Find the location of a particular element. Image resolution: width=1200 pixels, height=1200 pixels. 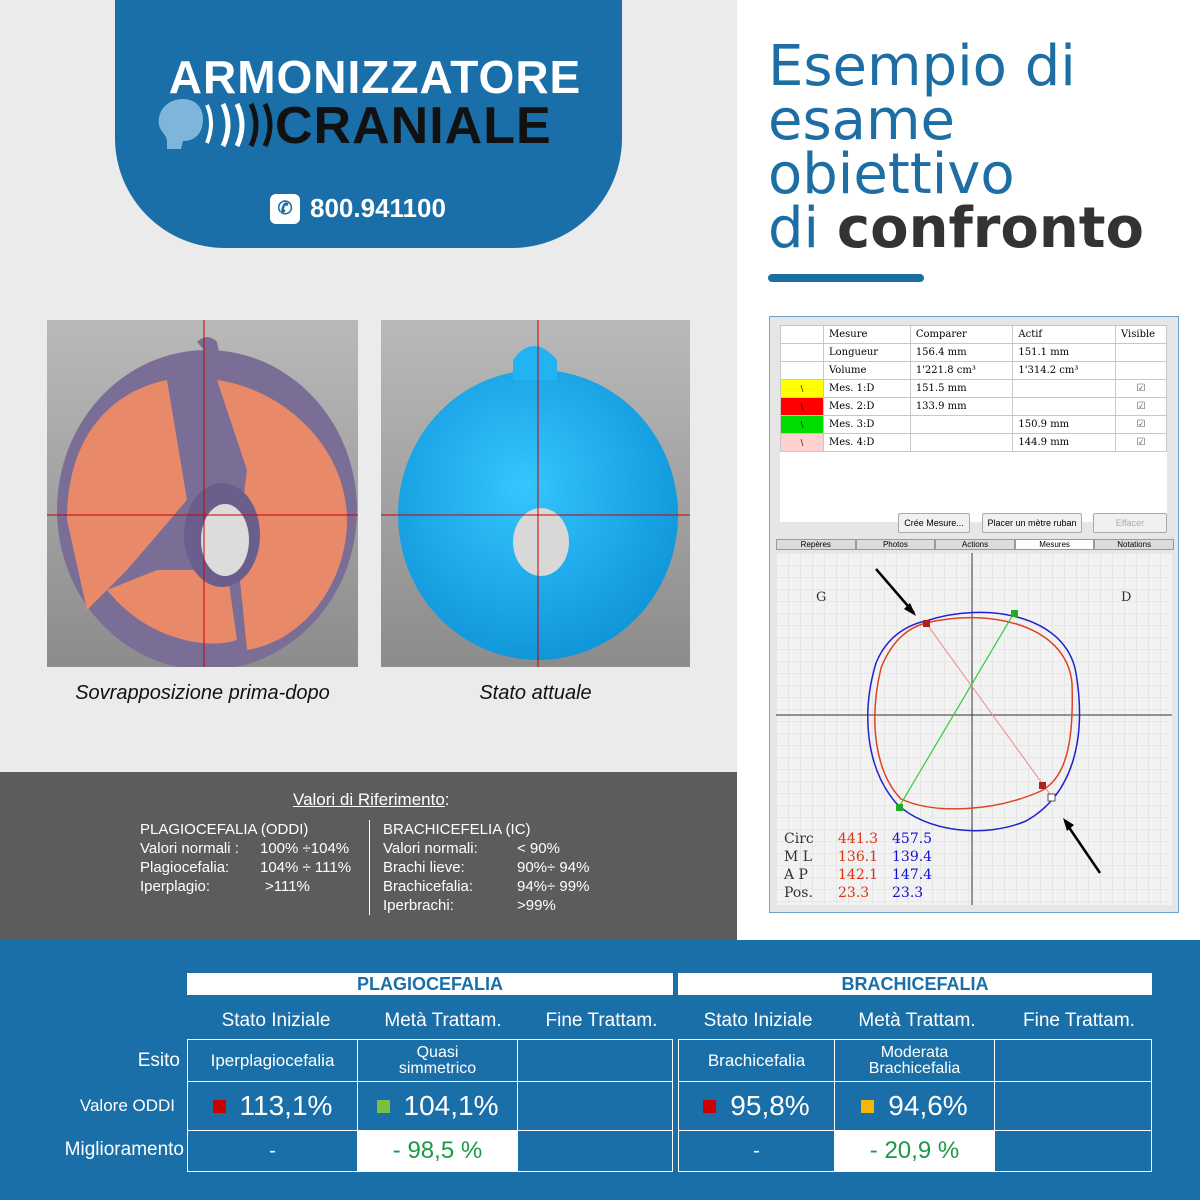

measure-row: \ Mes. 4:D 144.9 mm ☑ is located at coordinates (973, 442).